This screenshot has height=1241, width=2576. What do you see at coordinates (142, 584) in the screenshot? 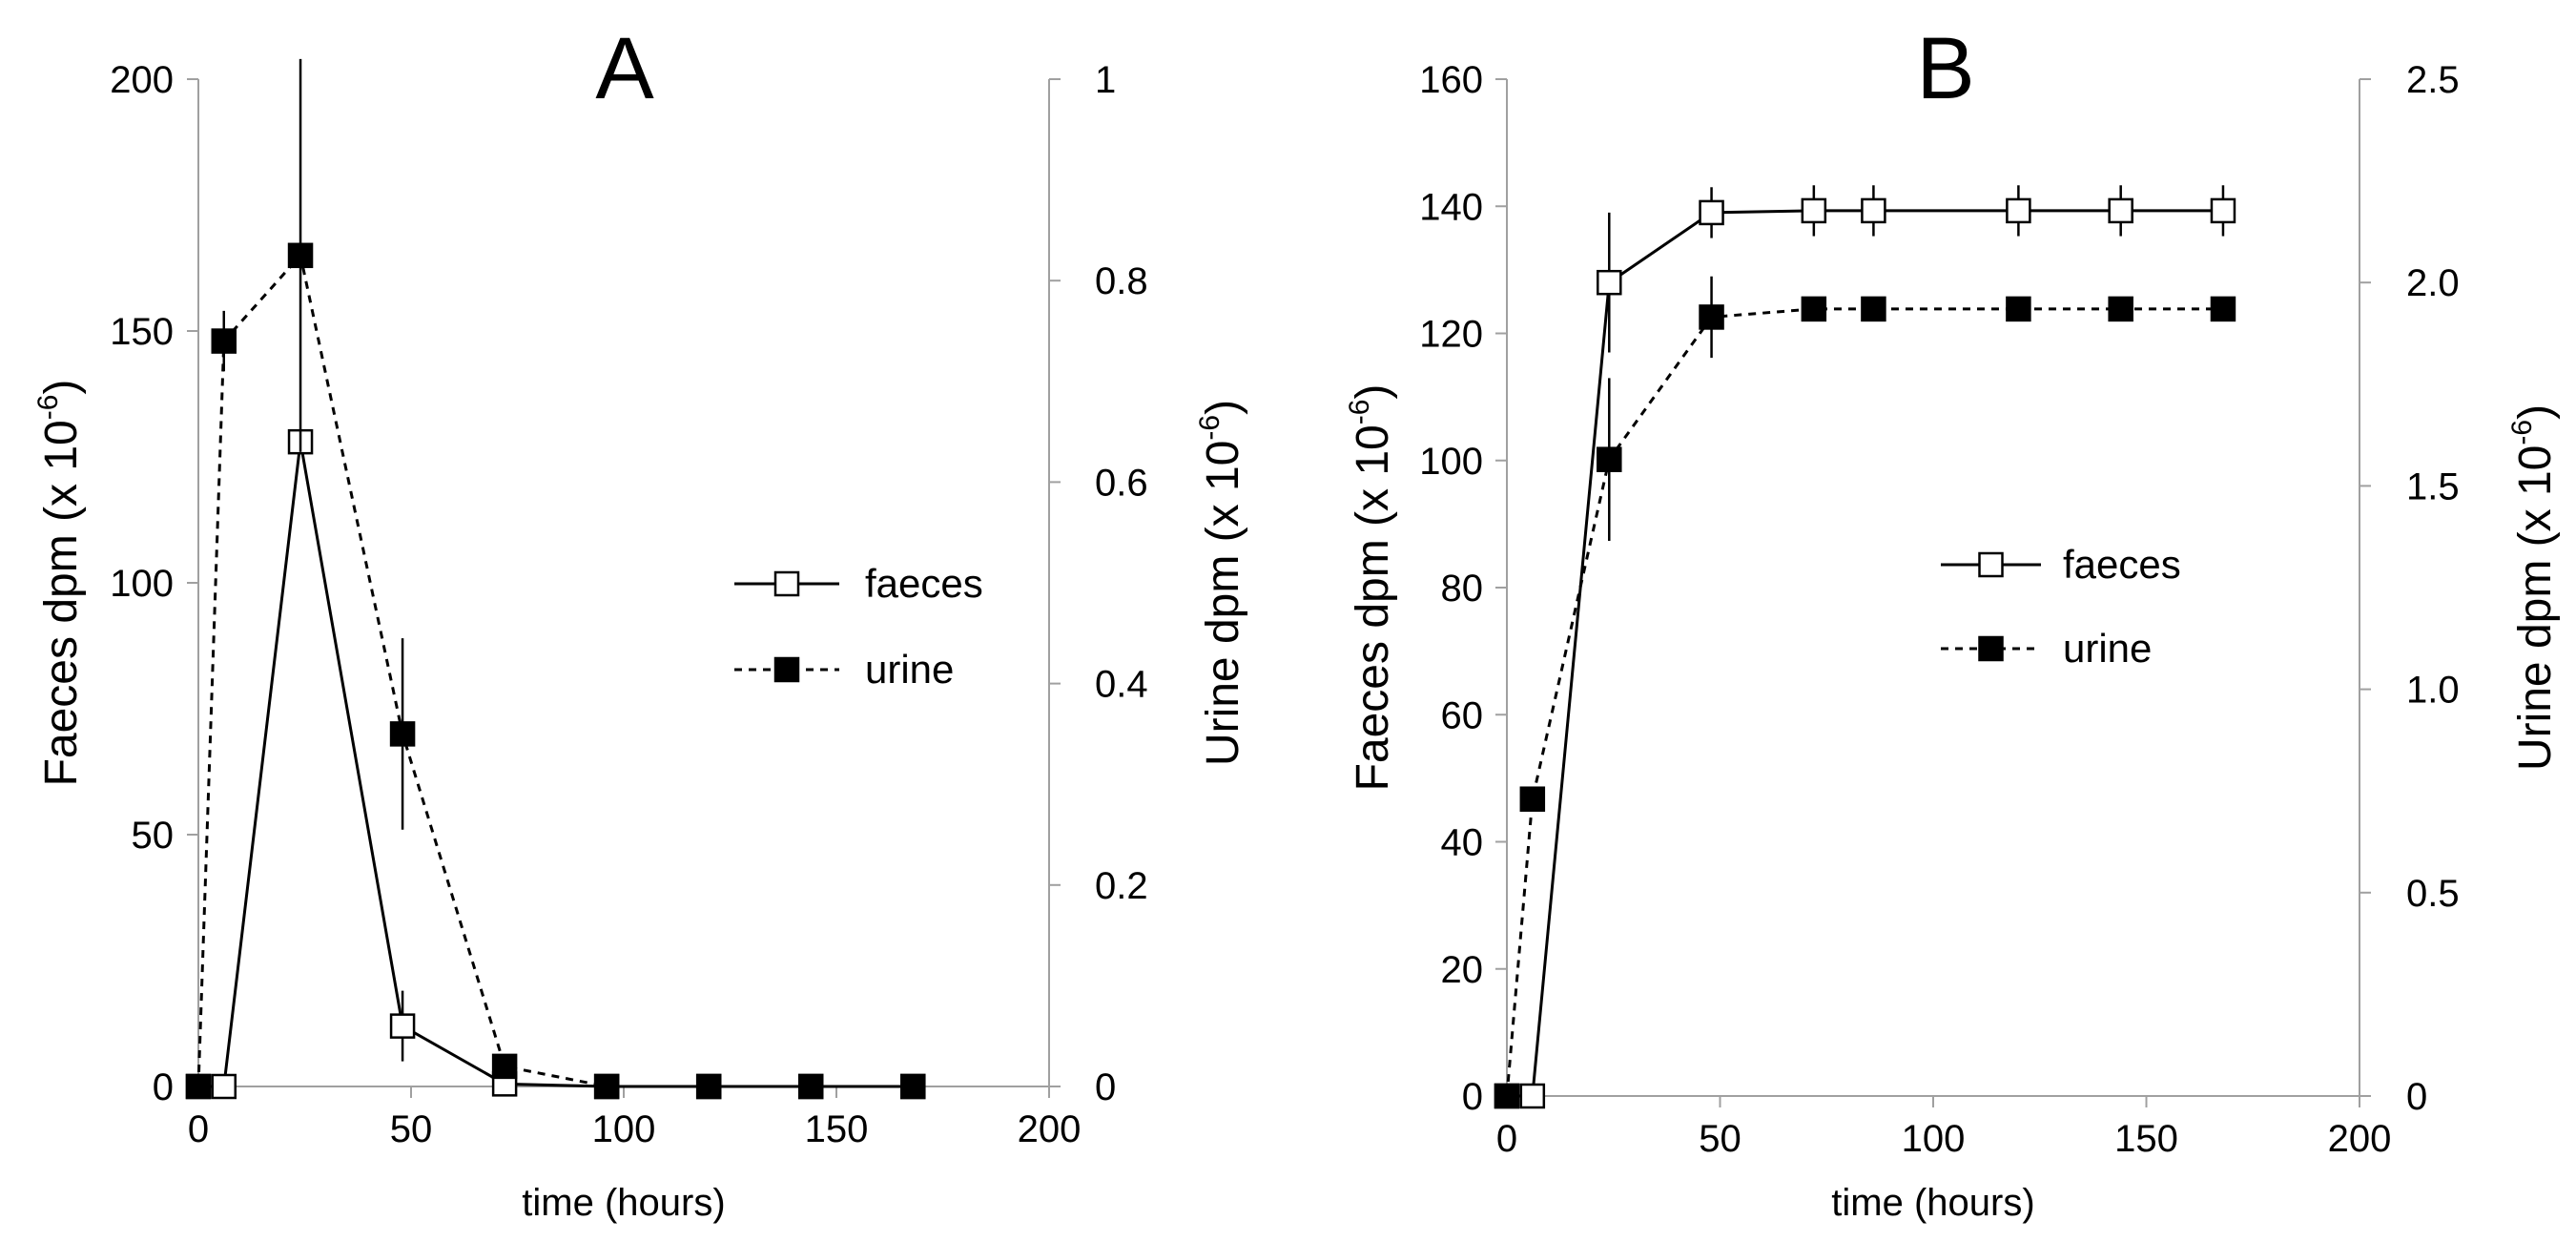
I see `y-left-tick-label: 100` at bounding box center [142, 584].